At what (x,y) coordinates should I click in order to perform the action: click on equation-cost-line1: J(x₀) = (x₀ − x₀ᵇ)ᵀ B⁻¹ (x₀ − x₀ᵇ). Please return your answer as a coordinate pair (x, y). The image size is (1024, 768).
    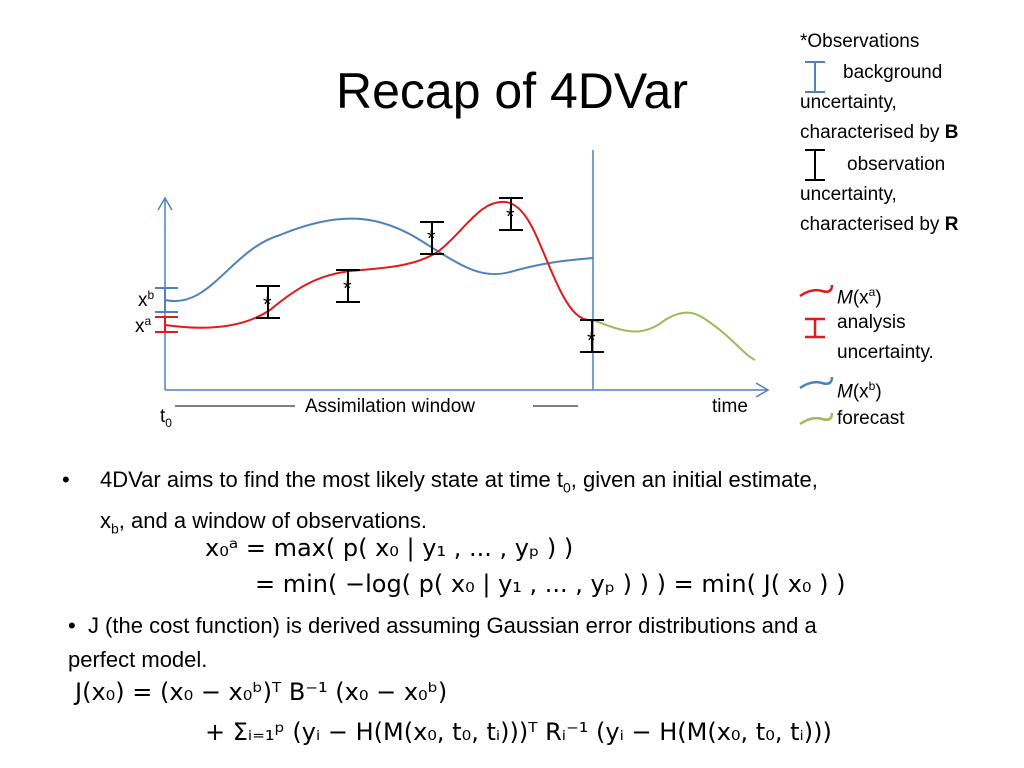
    Looking at the image, I should click on (261, 692).